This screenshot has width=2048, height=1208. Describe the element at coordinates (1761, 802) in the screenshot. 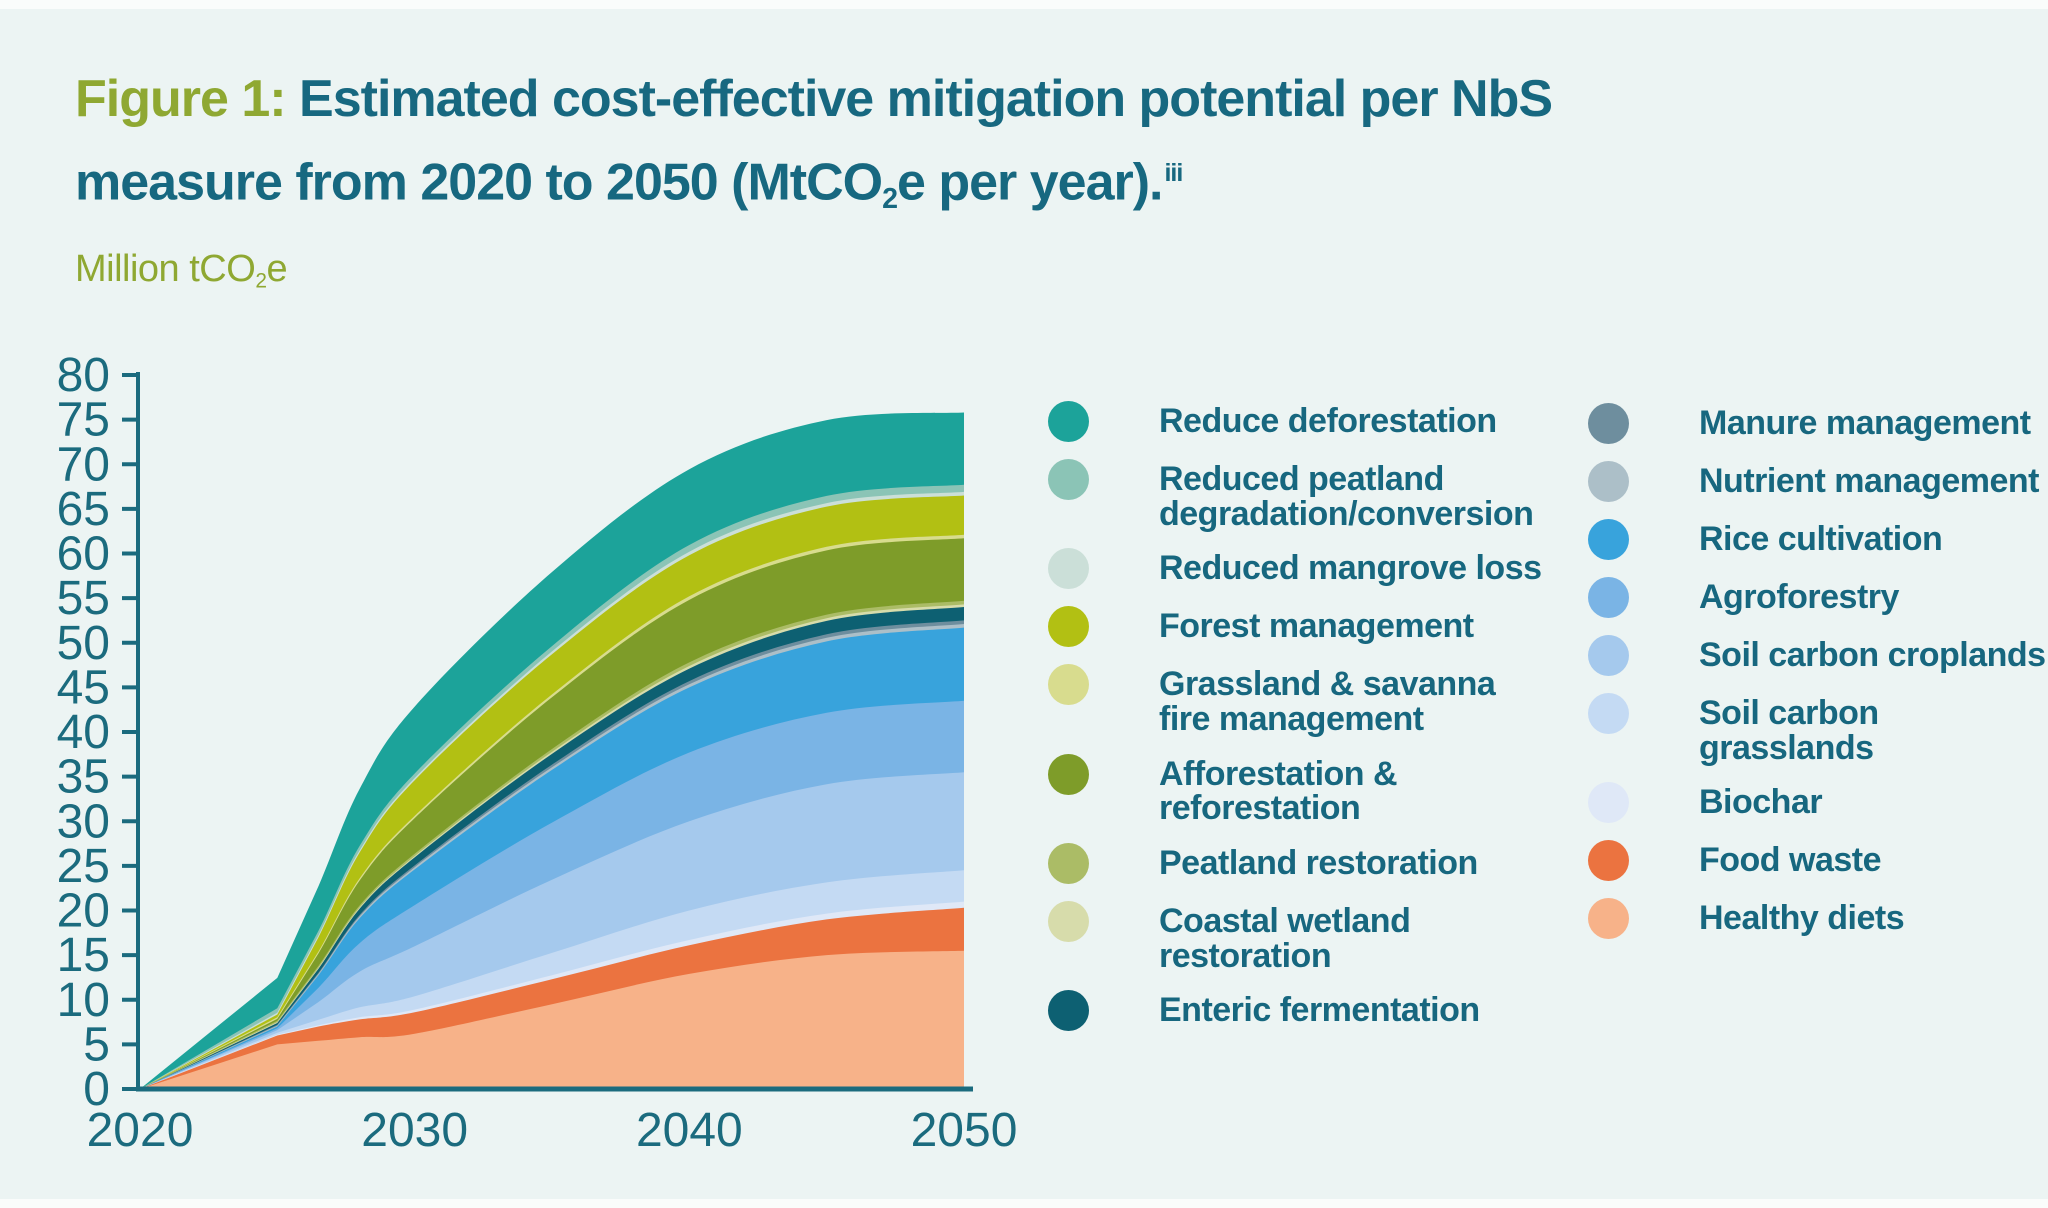

I see `legend-label: Biochar` at that location.